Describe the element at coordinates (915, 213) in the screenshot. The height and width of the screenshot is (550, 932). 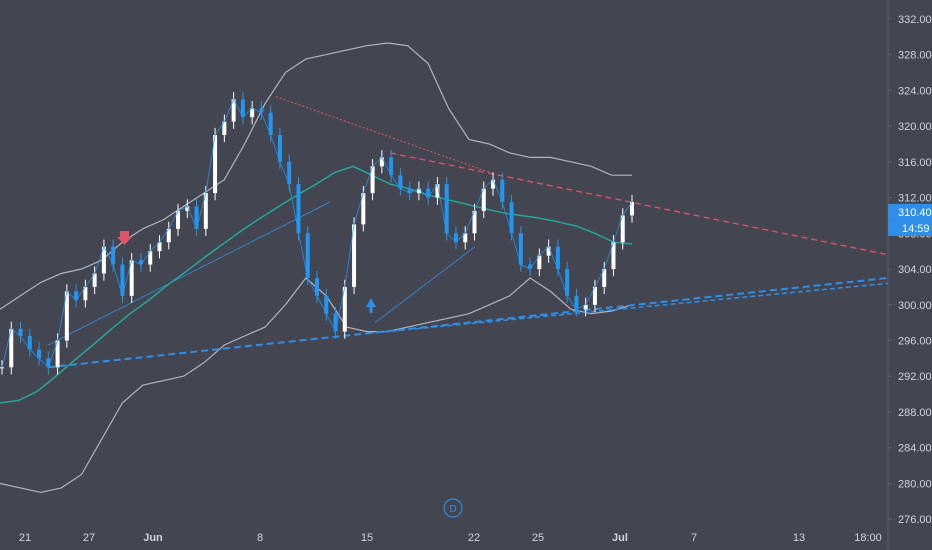
I see `last-price-label: 310.40` at that location.